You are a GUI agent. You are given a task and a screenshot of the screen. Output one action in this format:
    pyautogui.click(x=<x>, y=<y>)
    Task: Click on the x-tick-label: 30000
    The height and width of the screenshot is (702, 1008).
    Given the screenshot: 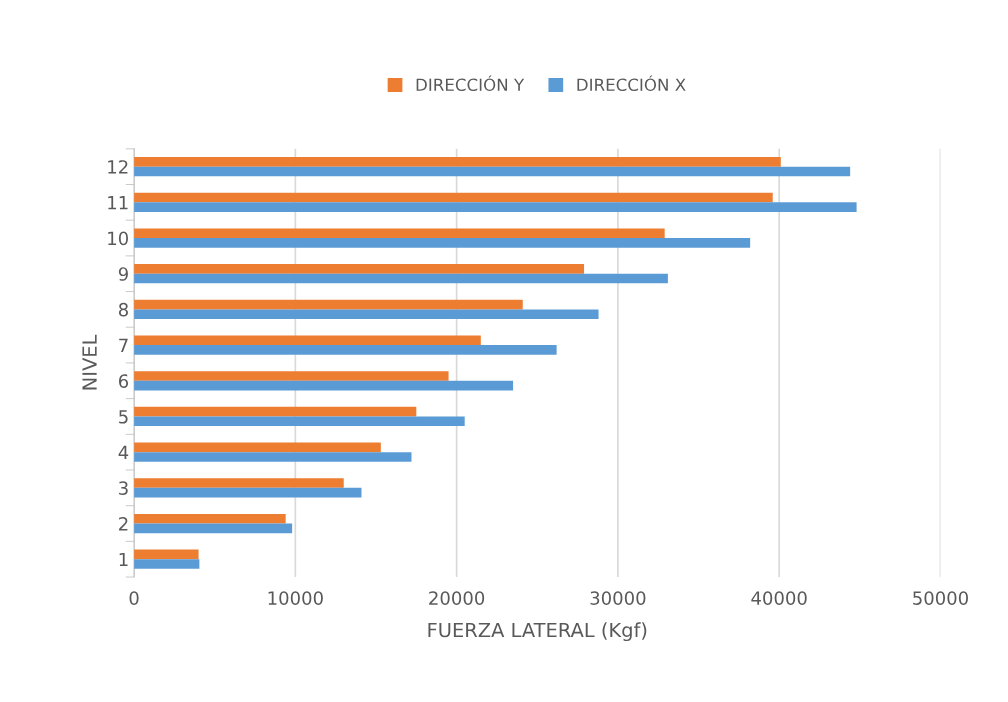 What is the action you would take?
    pyautogui.click(x=618, y=598)
    